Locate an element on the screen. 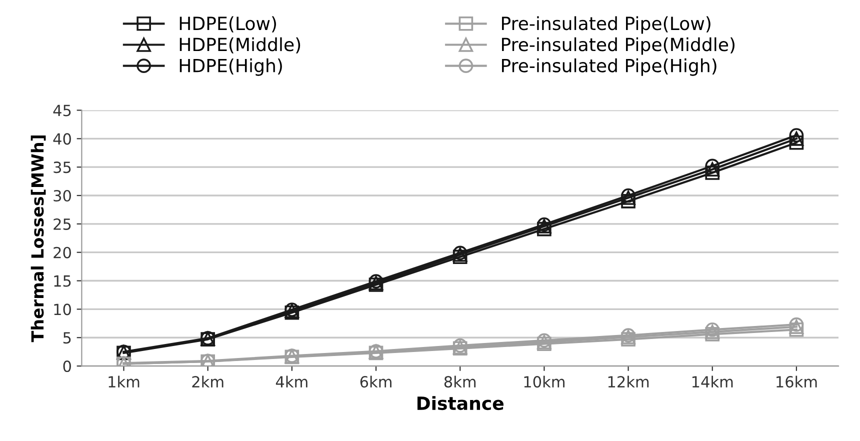  legend-label: HDPE(High) is located at coordinates (231, 67).